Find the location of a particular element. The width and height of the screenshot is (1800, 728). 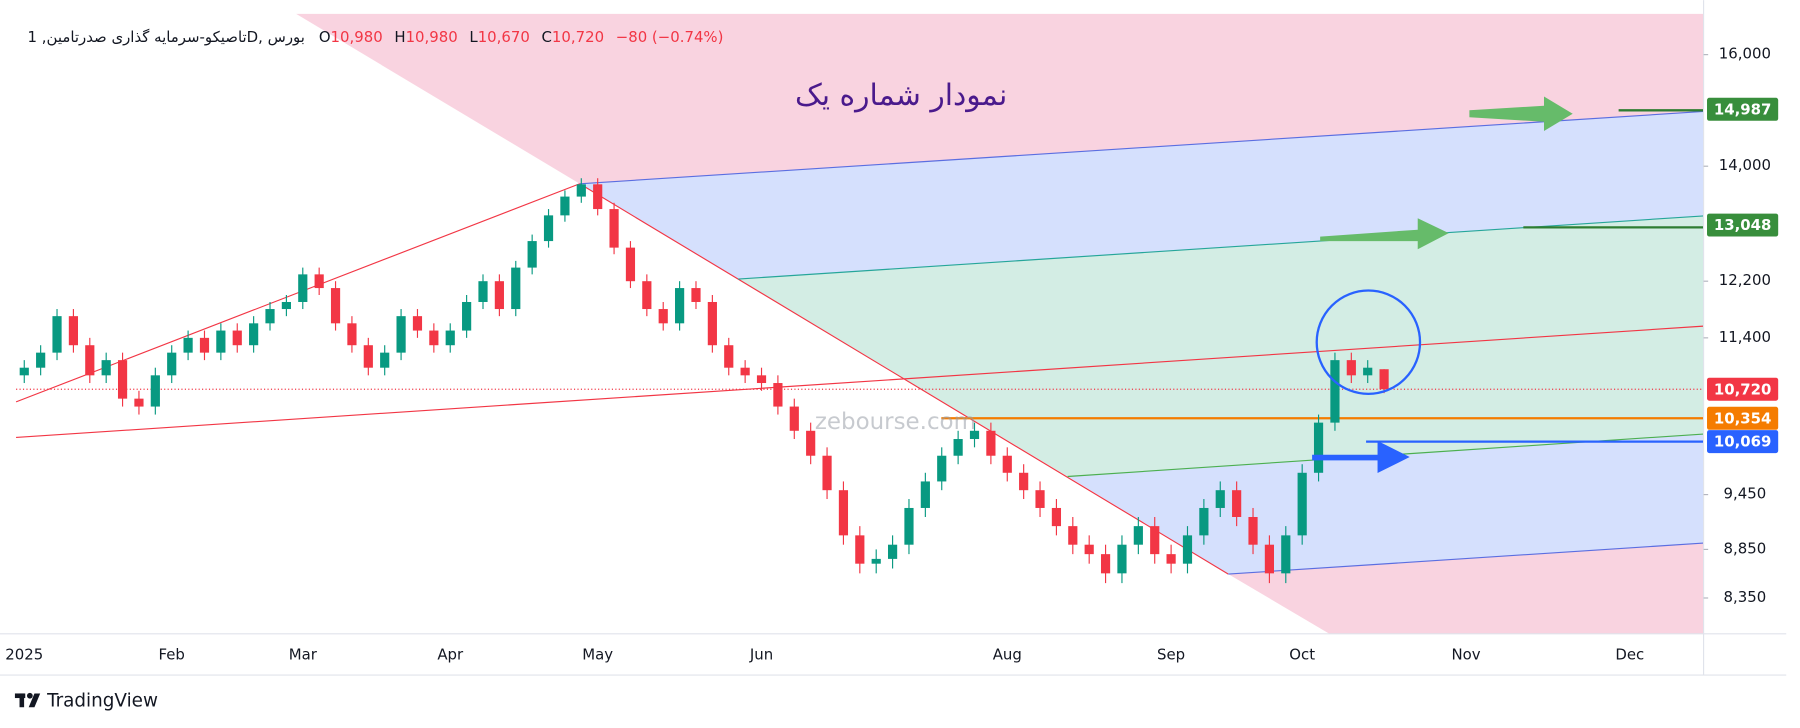

y-tick-label: 14,000 is located at coordinates (1745, 165).